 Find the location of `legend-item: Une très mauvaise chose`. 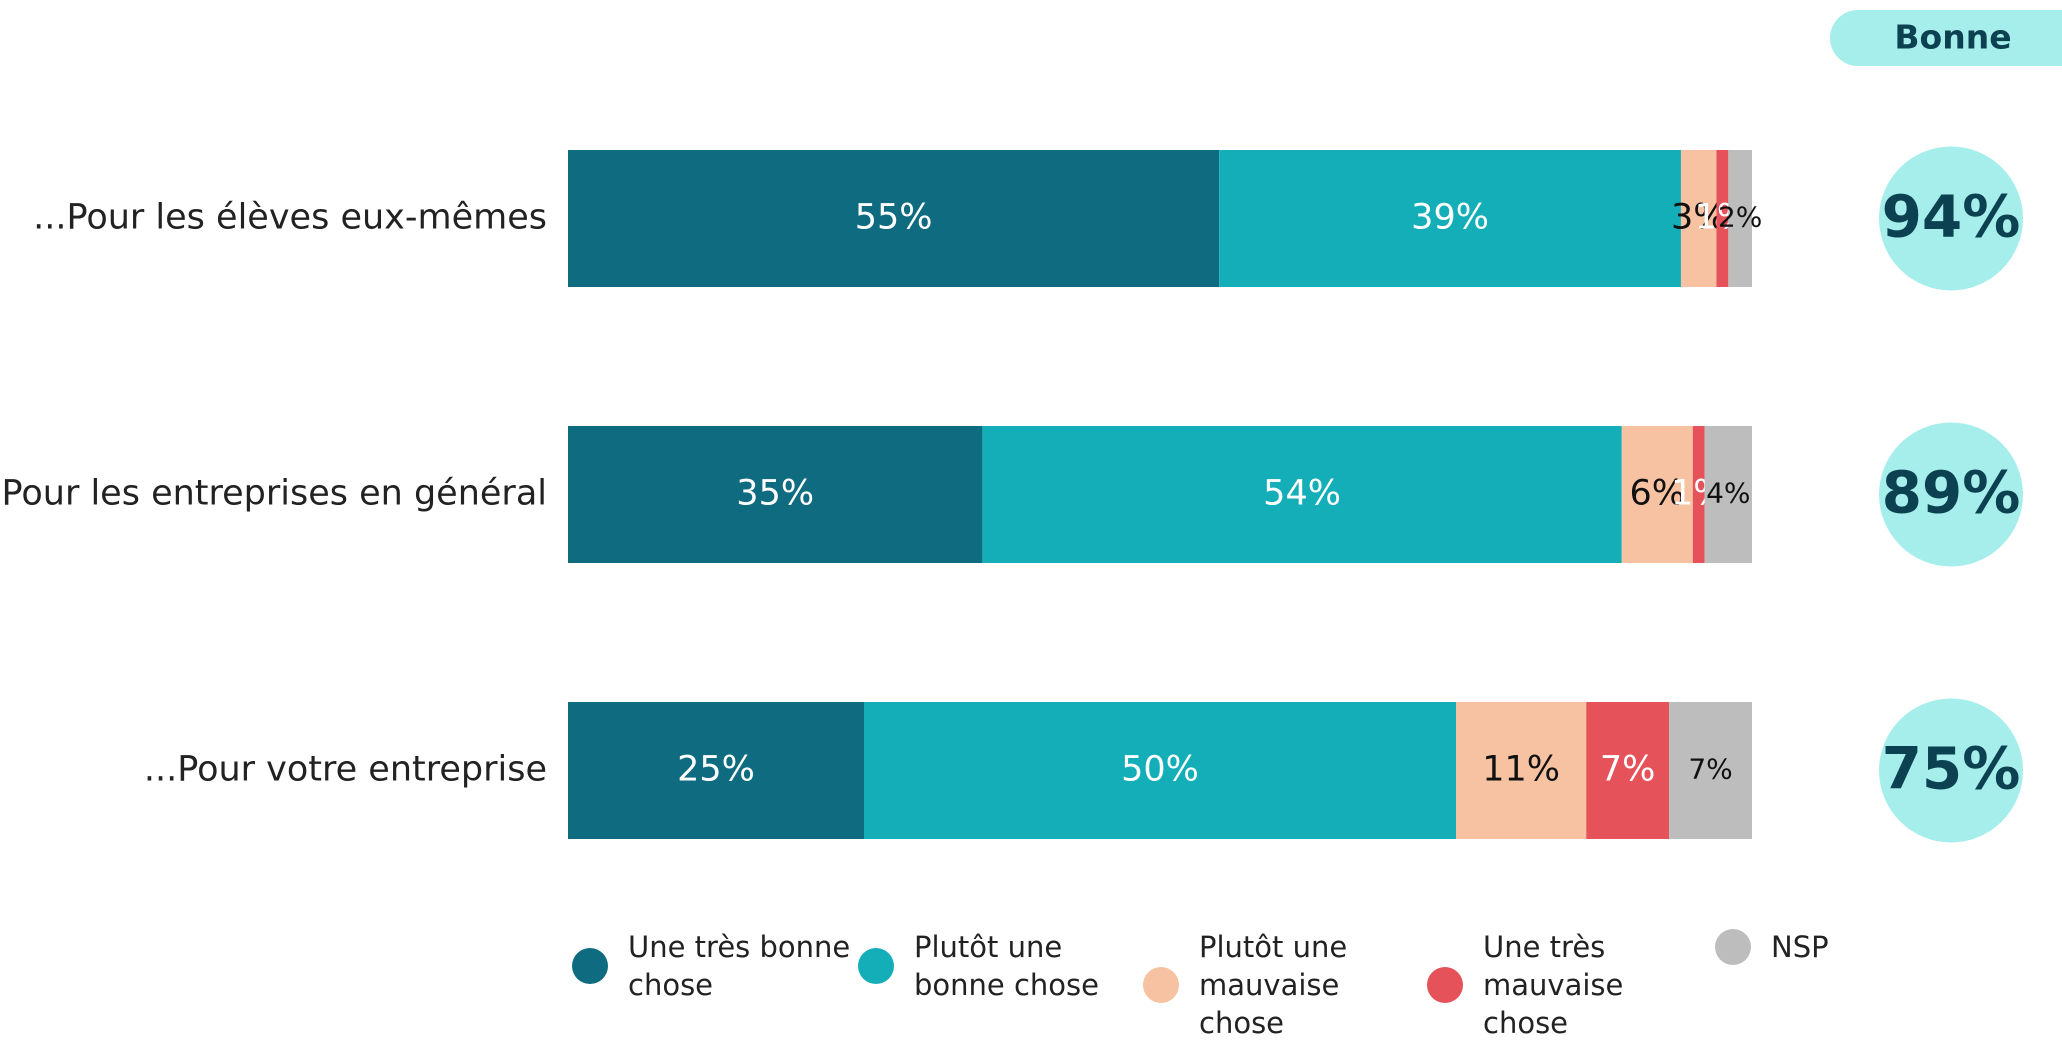

legend-item: Une très mauvaise chose is located at coordinates (1567, 985).